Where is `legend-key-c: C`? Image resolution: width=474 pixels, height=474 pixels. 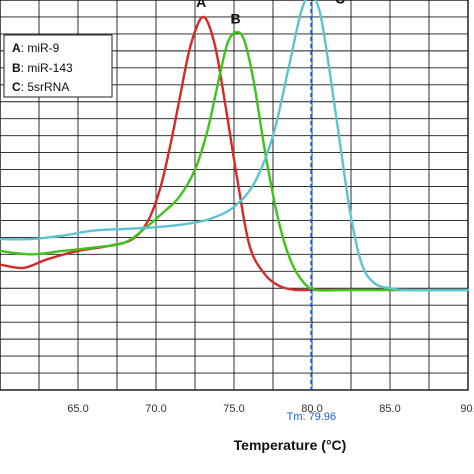
legend-key-c: C is located at coordinates (16, 87).